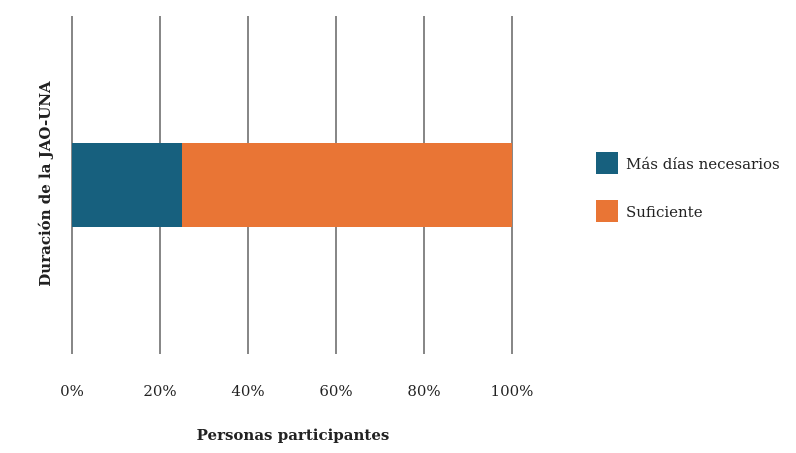  Describe the element at coordinates (688, 187) in the screenshot. I see `legend: Más días necesarios Suficiente` at that location.